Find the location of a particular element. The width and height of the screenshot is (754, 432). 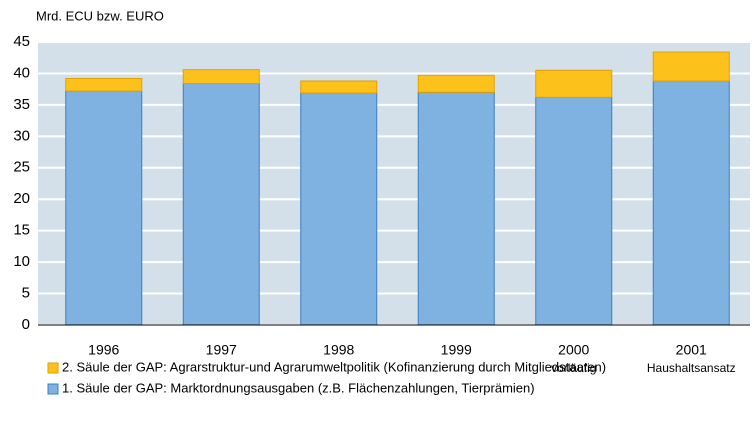

y-tick-label: 0 is located at coordinates (26, 324).